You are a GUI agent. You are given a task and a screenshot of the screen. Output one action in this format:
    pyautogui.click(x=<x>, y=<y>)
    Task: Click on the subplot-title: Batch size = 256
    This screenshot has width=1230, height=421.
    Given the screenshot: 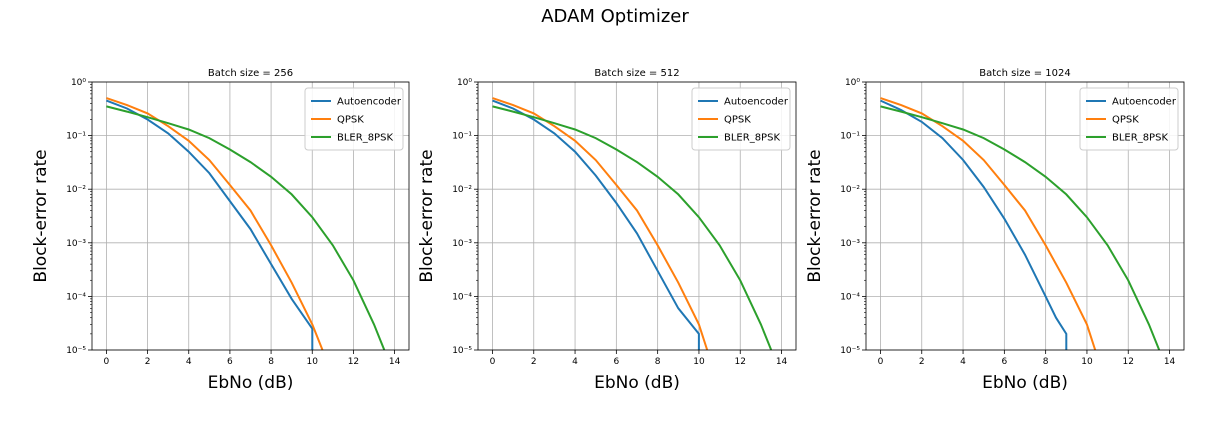 What is the action you would take?
    pyautogui.click(x=250, y=73)
    